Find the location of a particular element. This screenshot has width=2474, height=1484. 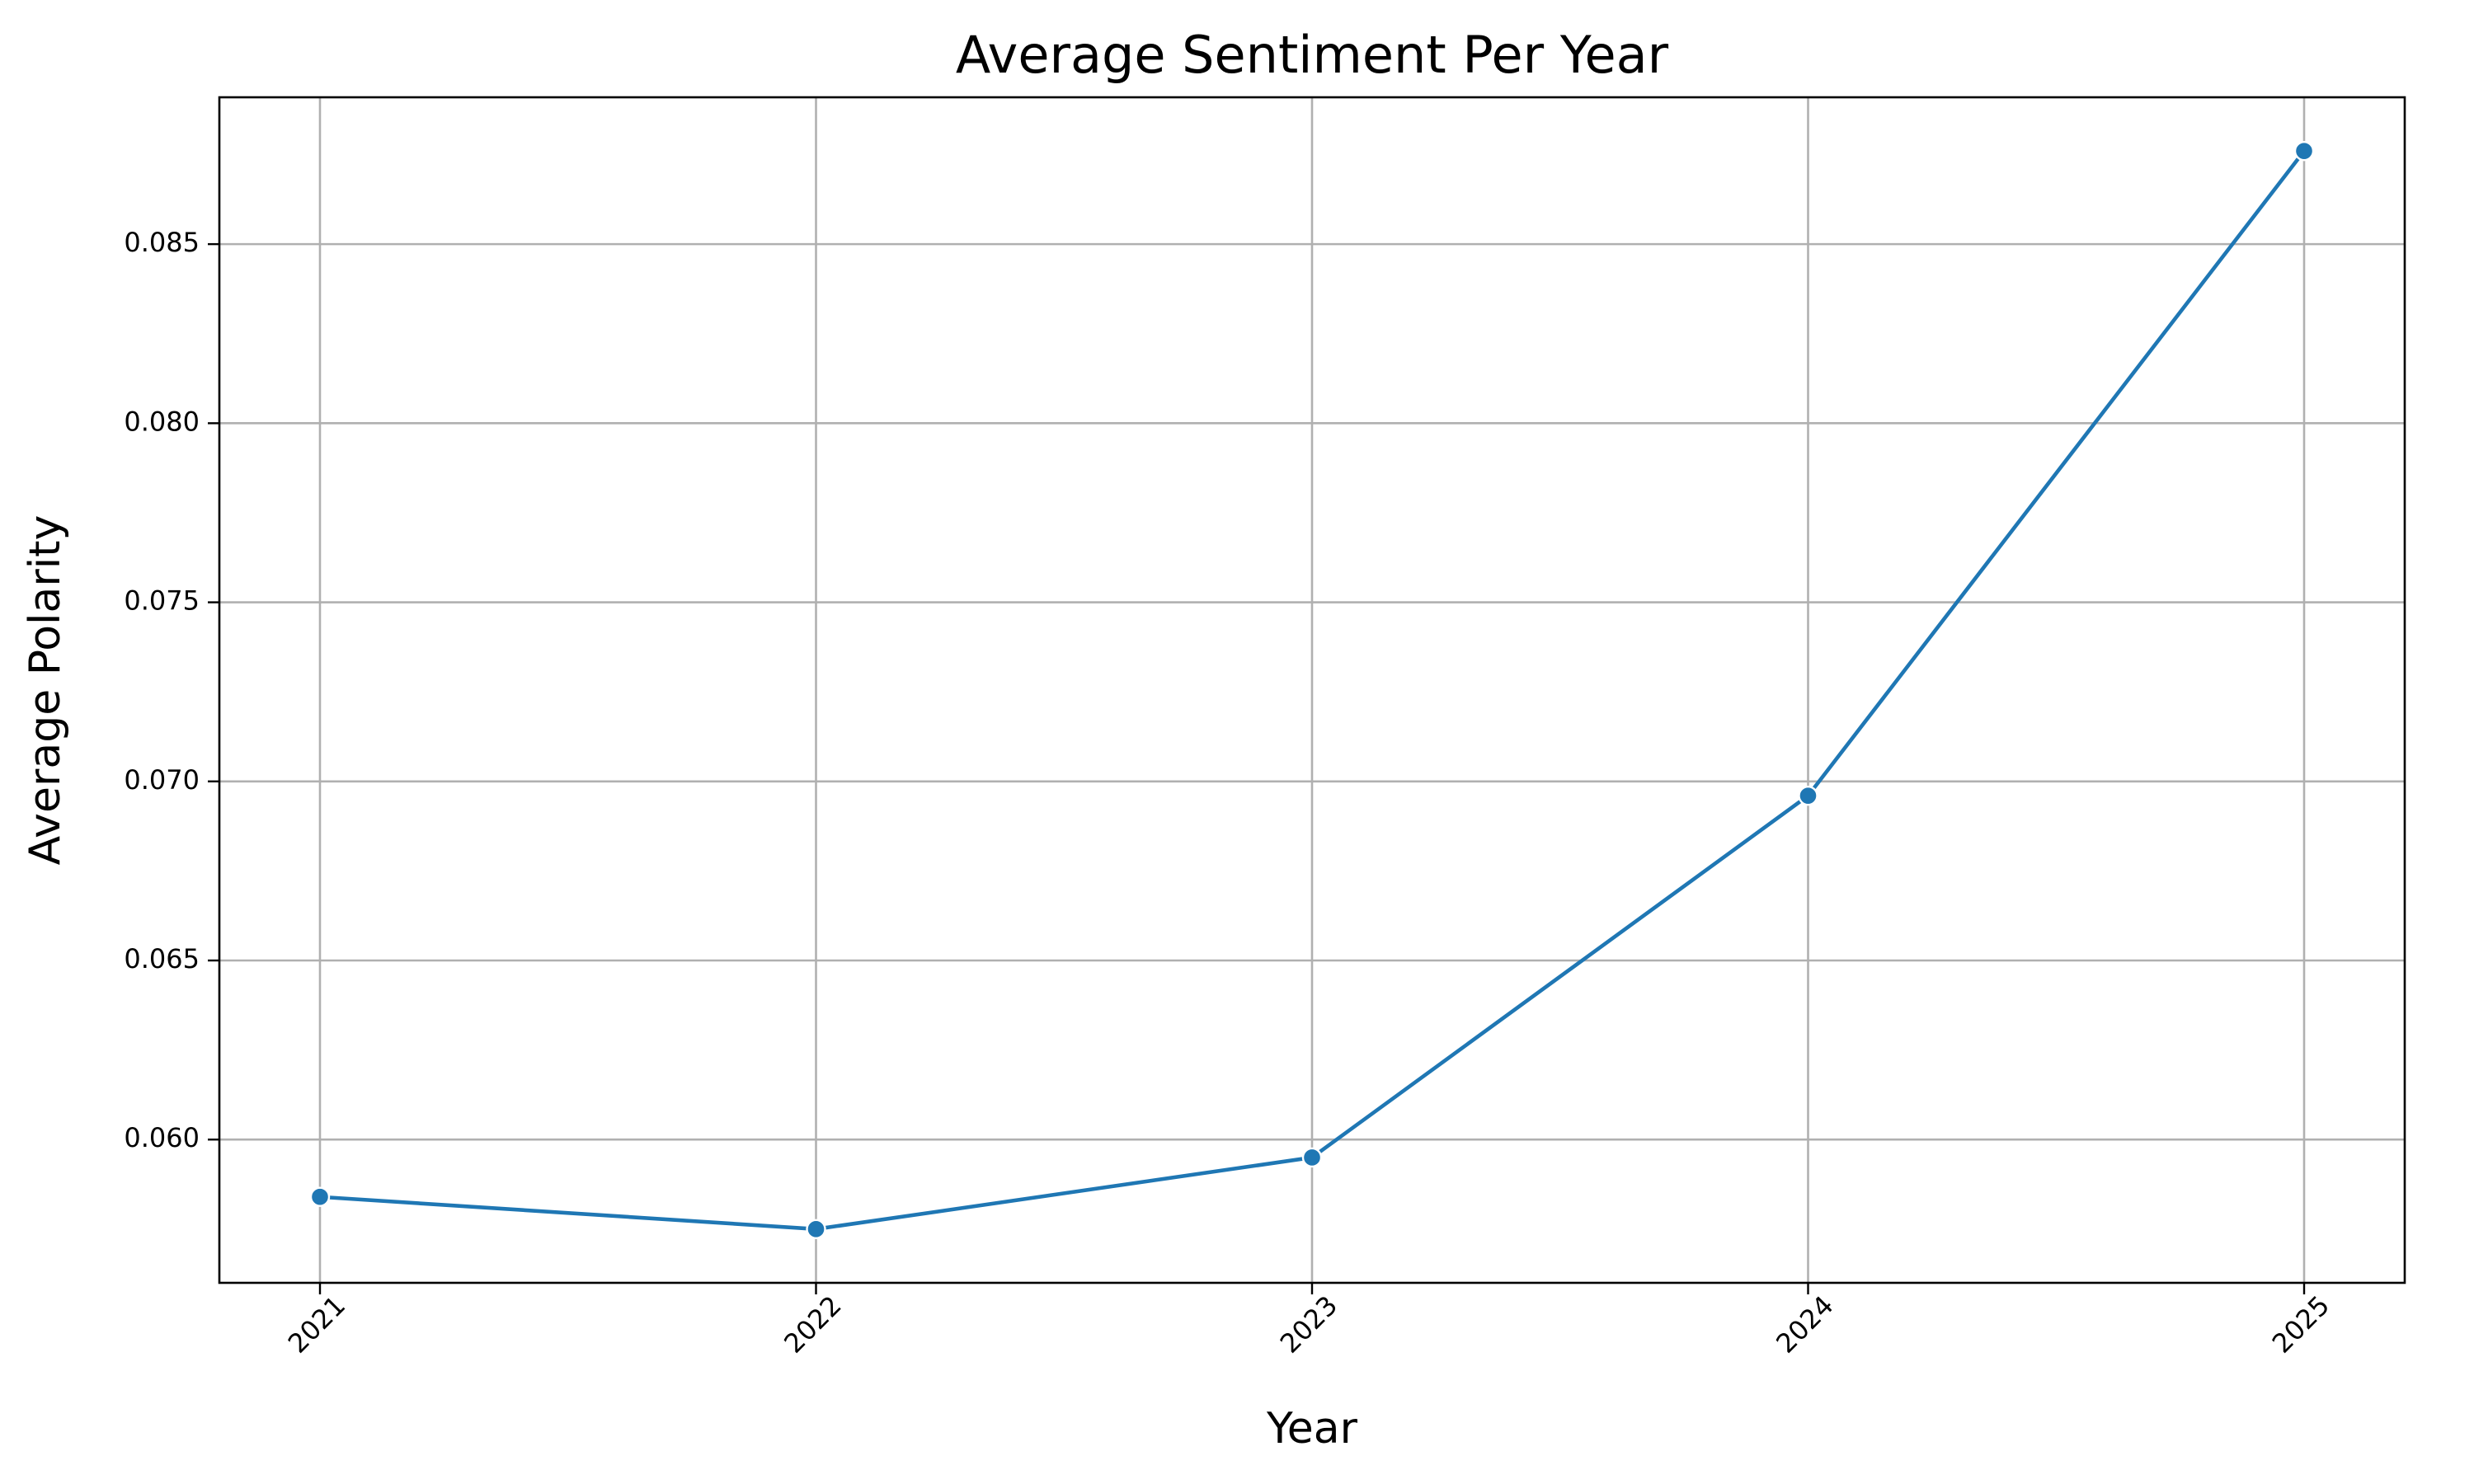

data-point-2023 is located at coordinates (1312, 1157).